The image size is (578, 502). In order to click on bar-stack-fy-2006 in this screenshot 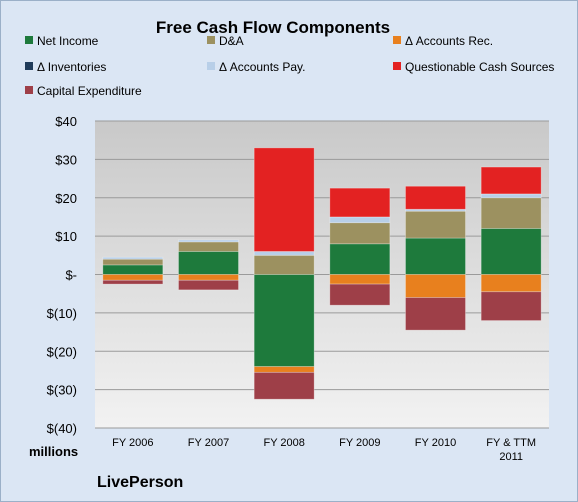, I will do `click(133, 270)`.